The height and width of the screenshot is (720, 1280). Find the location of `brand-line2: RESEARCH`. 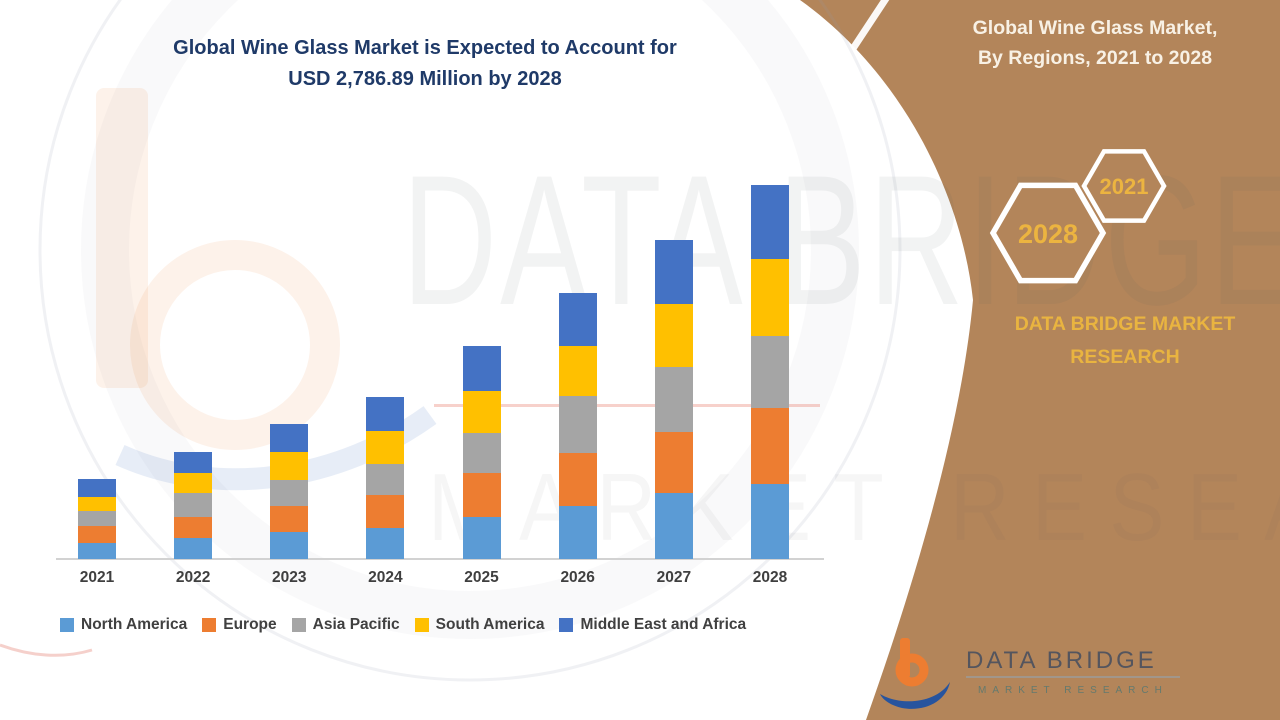

brand-line2: RESEARCH is located at coordinates (1125, 357).